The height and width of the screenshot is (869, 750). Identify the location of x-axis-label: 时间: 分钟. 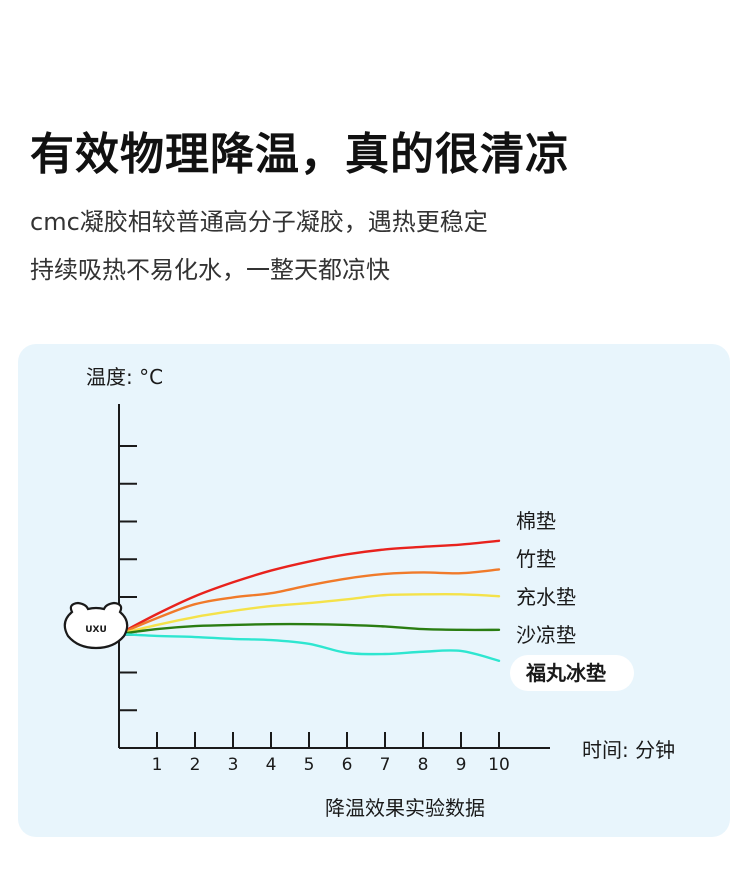
(628, 750).